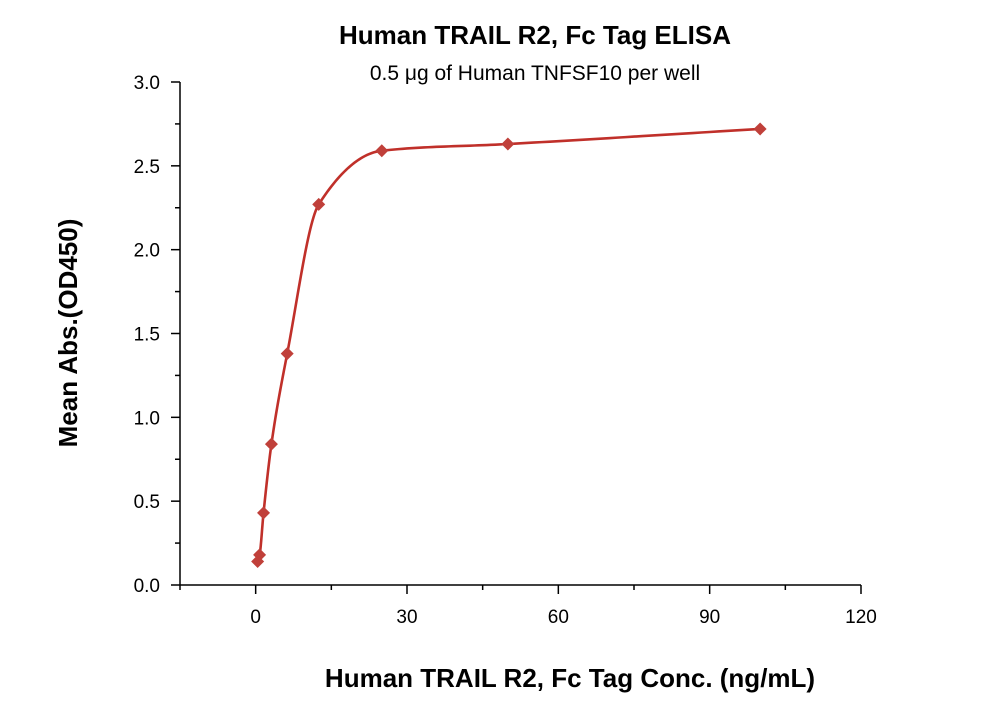 The image size is (1000, 702). Describe the element at coordinates (520, 589) in the screenshot. I see `x-axis-ticks` at that location.